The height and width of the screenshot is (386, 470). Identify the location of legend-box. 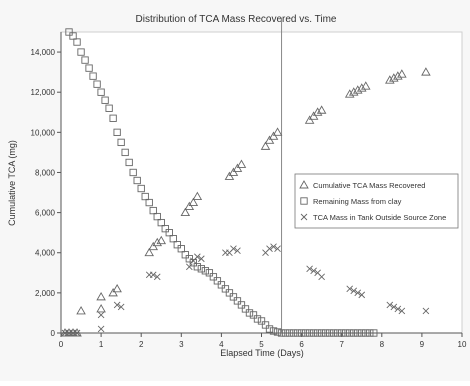
(376, 201).